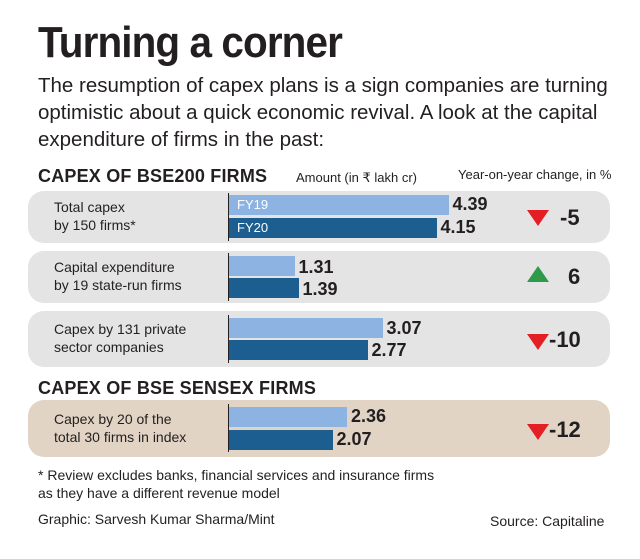  What do you see at coordinates (339, 205) in the screenshot?
I see `bar-fy19: FY19` at bounding box center [339, 205].